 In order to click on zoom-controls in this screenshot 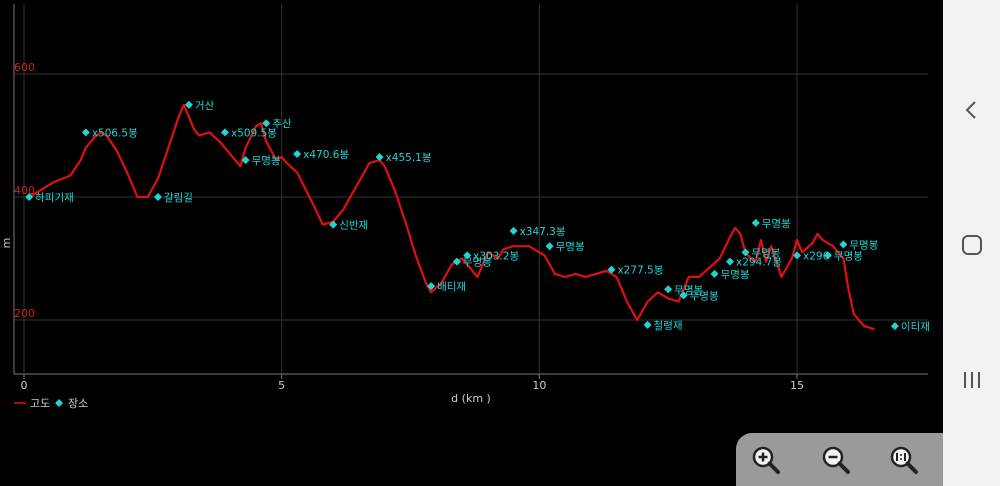, I will do `click(839, 459)`.